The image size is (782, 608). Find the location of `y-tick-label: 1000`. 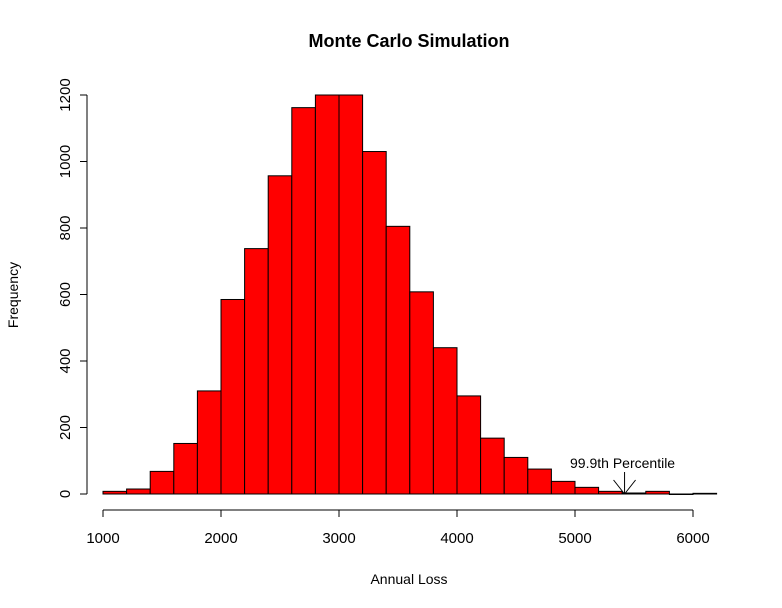

y-tick-label: 1000 is located at coordinates (65, 161).